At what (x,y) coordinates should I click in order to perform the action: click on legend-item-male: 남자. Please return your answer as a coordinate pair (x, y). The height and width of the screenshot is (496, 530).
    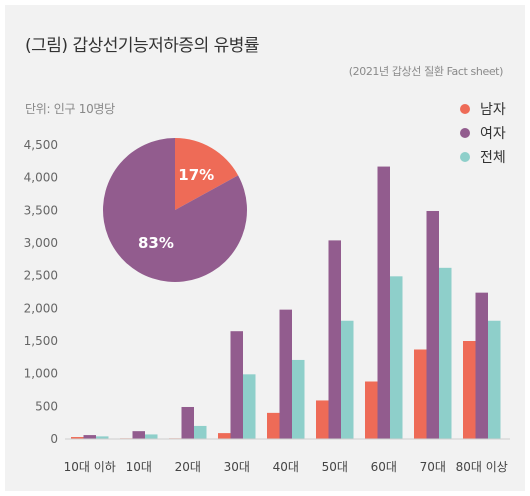
    Looking at the image, I should click on (483, 109).